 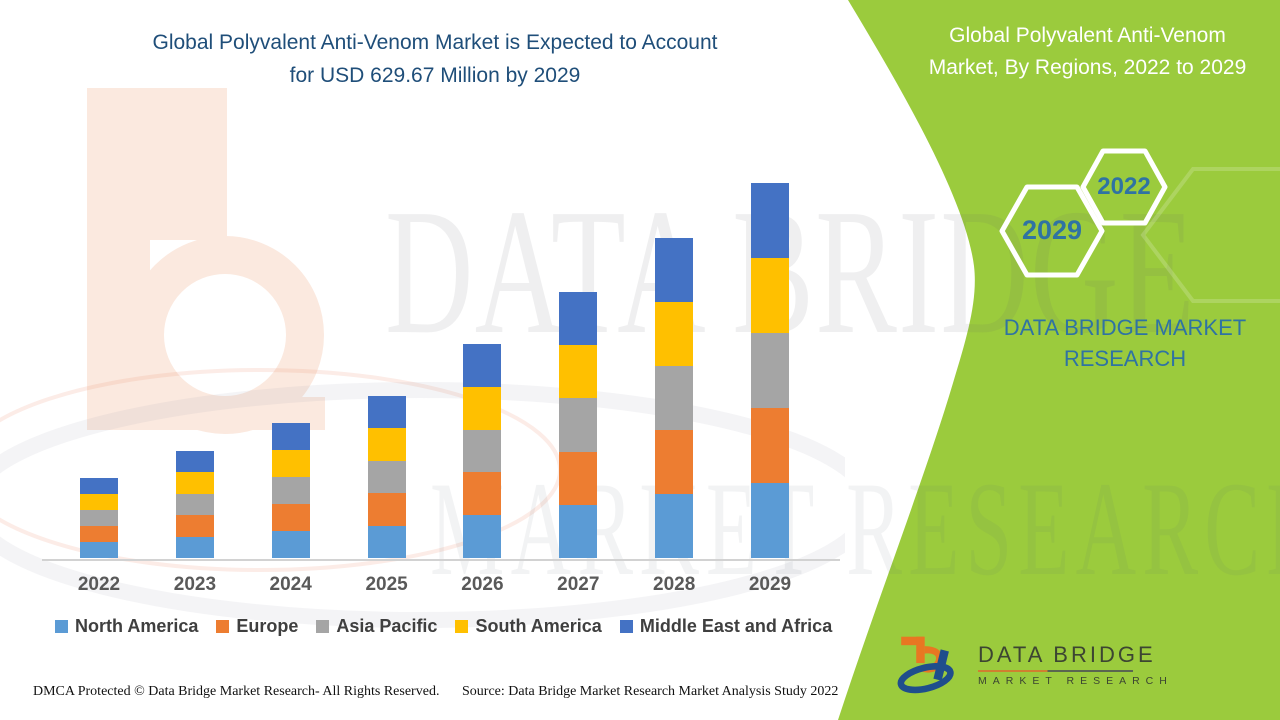 What do you see at coordinates (99, 584) in the screenshot?
I see `x-axis-label: 2022` at bounding box center [99, 584].